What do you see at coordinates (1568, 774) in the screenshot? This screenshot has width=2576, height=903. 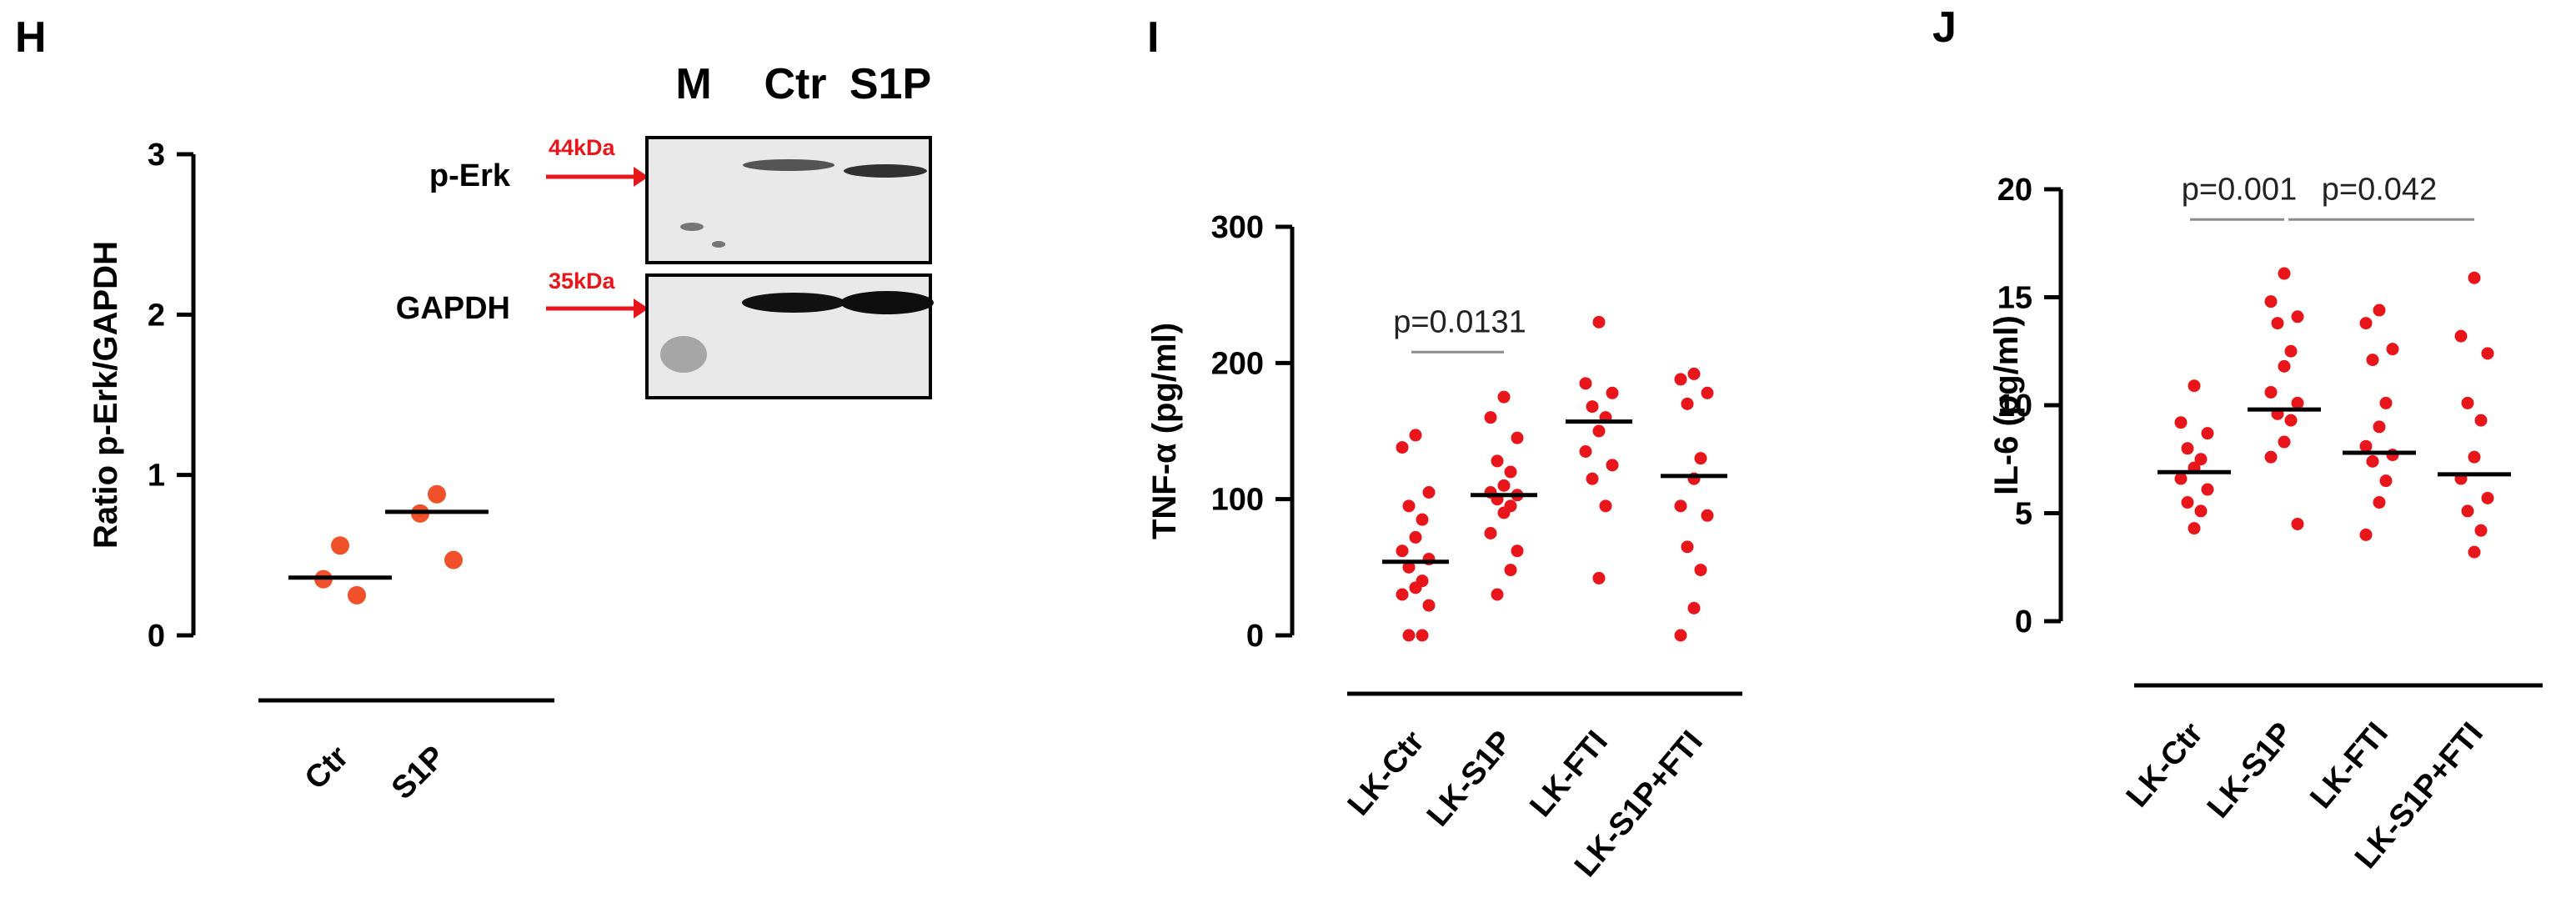 I see `category-label: LK-FTI` at bounding box center [1568, 774].